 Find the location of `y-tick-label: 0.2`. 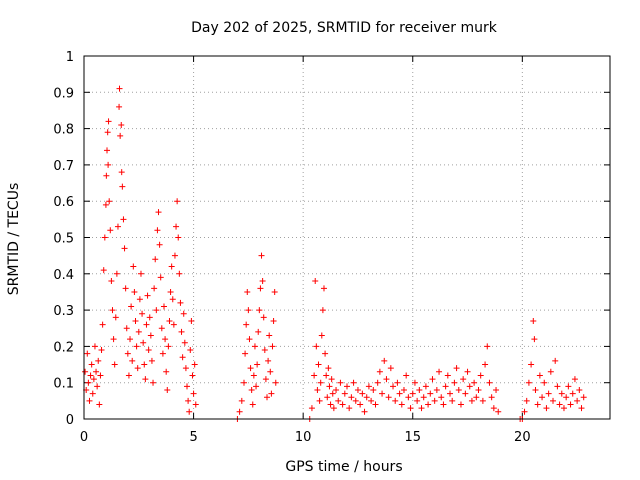

y-tick-label: 0.2 is located at coordinates (63, 347).